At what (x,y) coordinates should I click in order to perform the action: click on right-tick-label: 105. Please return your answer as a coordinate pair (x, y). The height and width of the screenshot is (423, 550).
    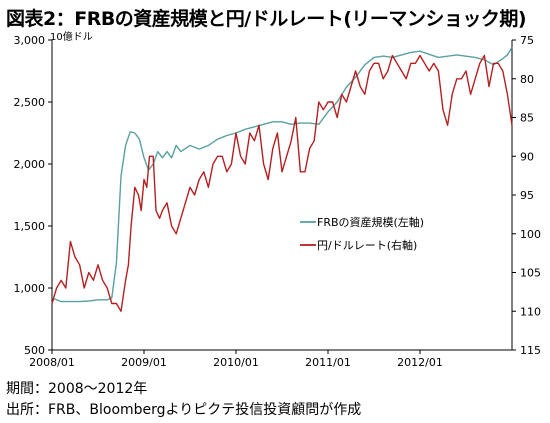
    Looking at the image, I should click on (530, 273).